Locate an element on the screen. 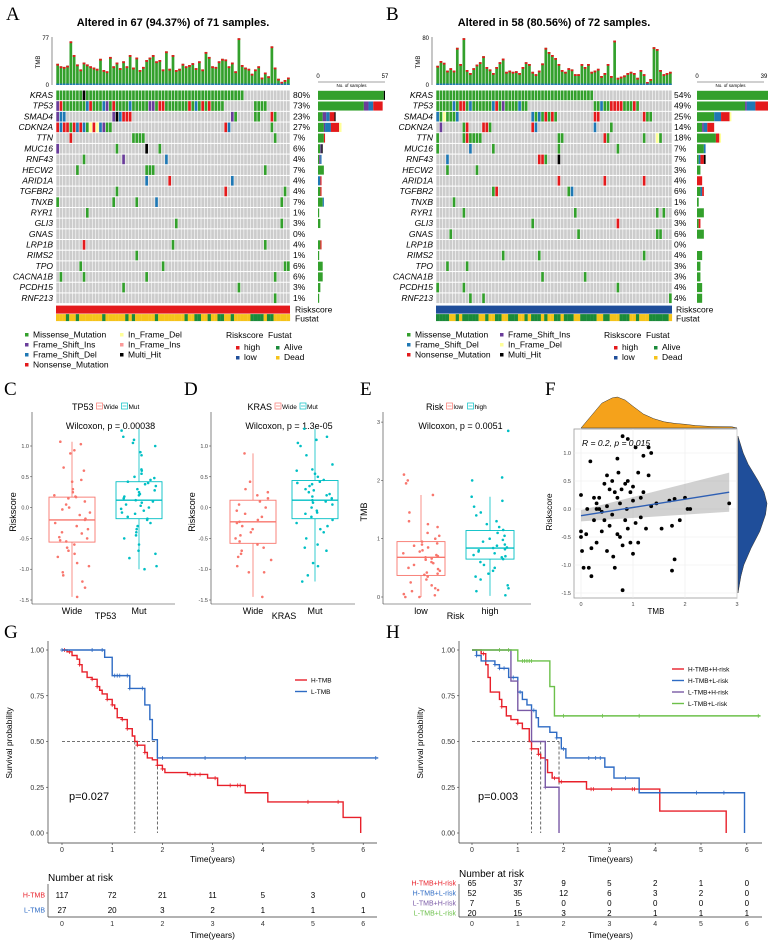 The height and width of the screenshot is (944, 768). risk-table-value: 35 is located at coordinates (517, 893).